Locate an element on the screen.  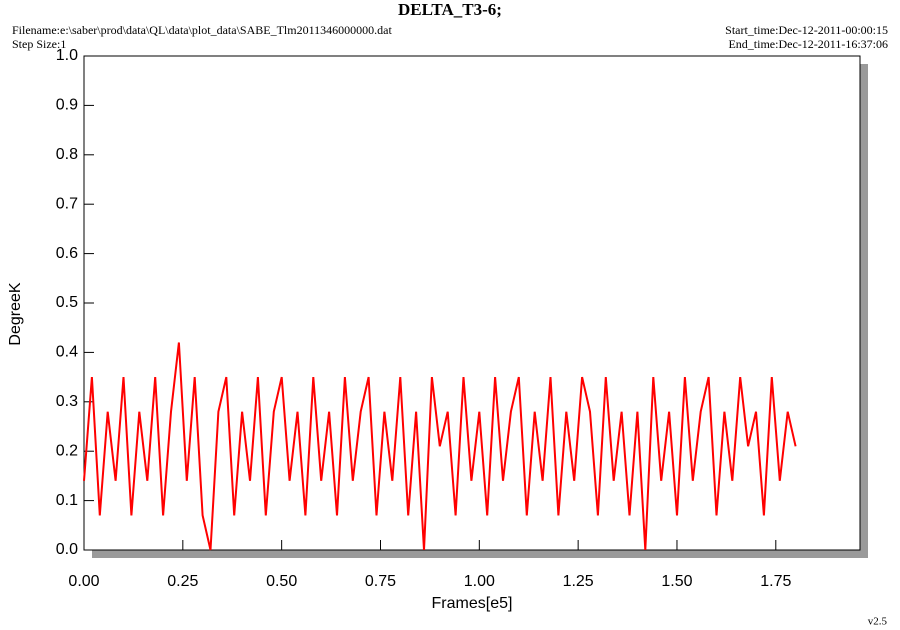
version: v2.5 is located at coordinates (878, 622).